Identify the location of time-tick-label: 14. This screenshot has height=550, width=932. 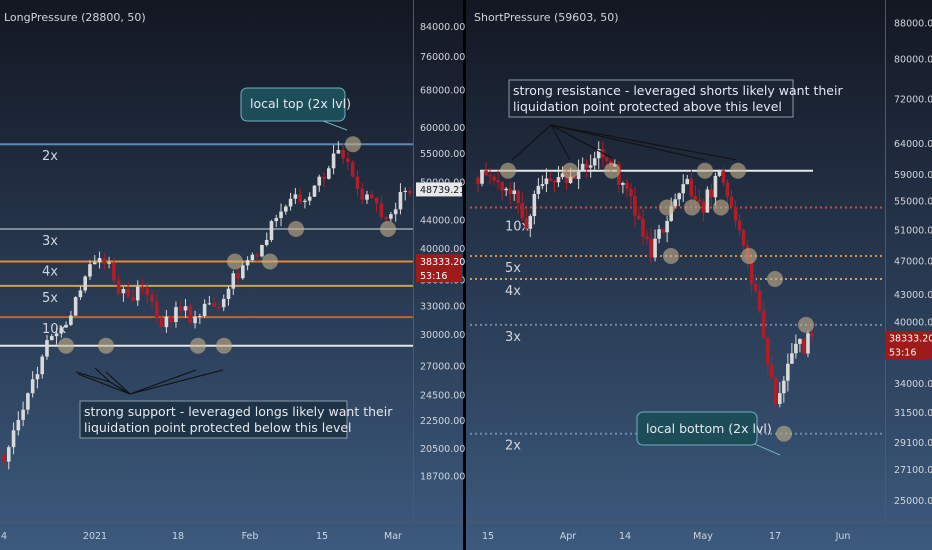
(625, 536).